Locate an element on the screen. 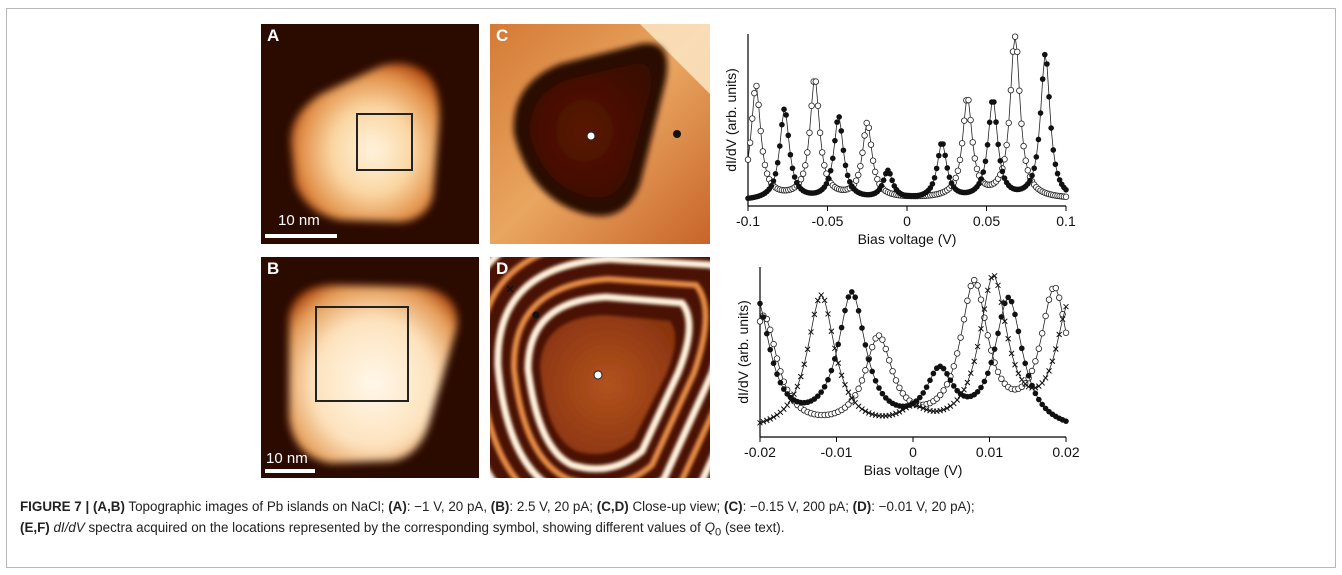 Image resolution: width=1342 pixels, height=575 pixels. caption-didv: dI/dV is located at coordinates (69, 527).